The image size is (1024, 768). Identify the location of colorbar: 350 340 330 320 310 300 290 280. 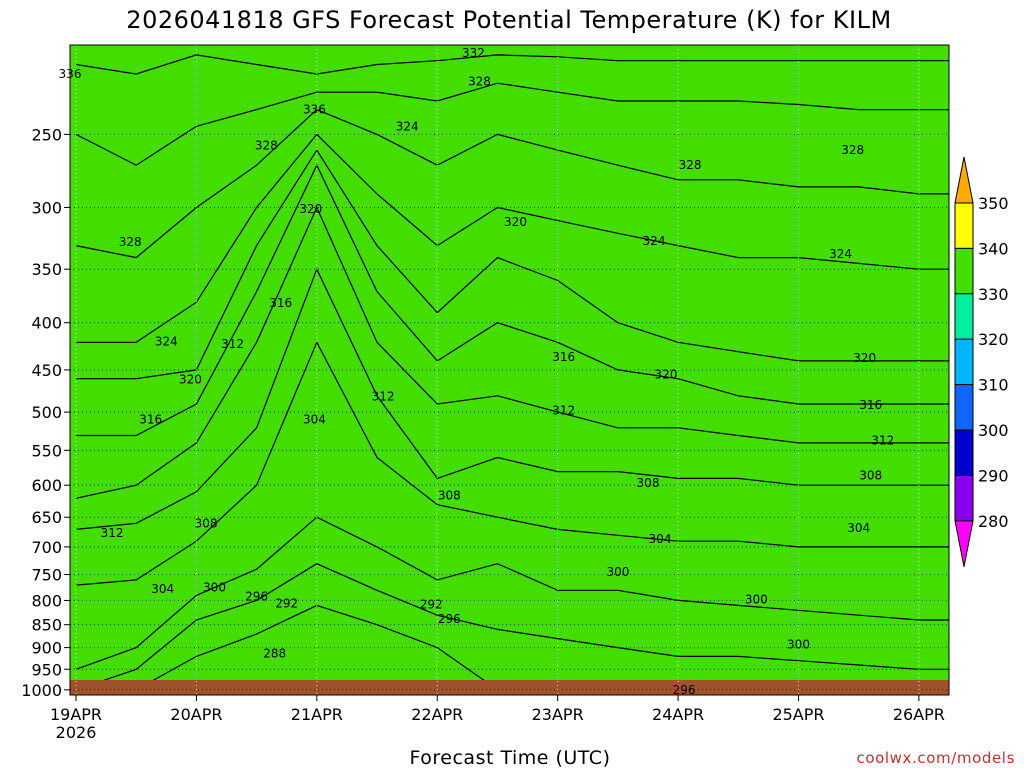
(981, 361).